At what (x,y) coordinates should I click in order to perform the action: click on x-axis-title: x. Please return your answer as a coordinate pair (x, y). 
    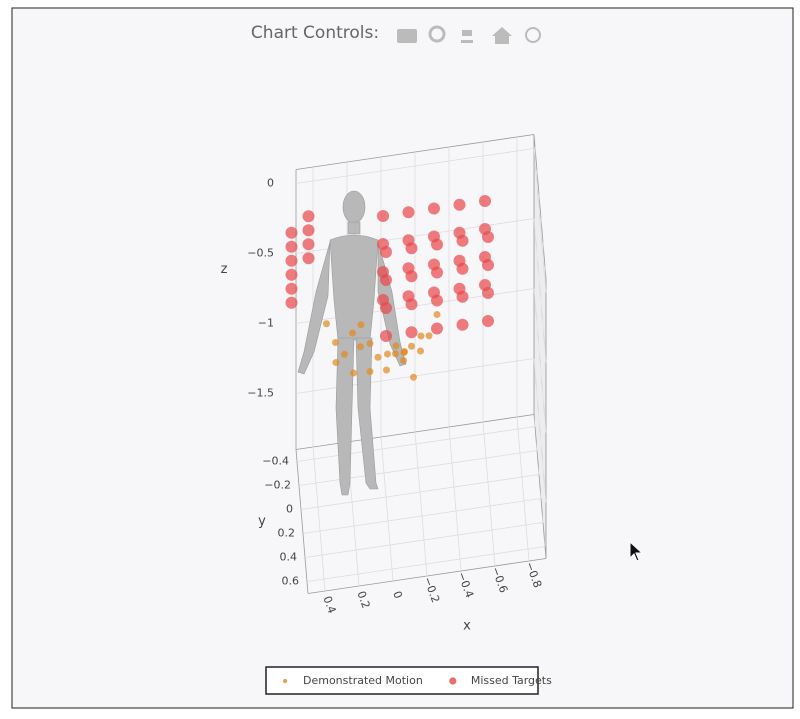
    Looking at the image, I should click on (467, 626).